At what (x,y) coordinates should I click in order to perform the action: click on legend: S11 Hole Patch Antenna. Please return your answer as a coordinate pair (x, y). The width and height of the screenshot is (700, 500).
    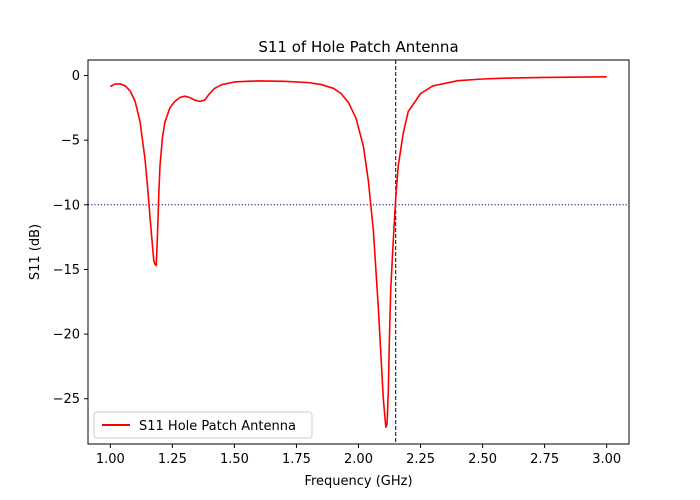
    Looking at the image, I should click on (203, 425).